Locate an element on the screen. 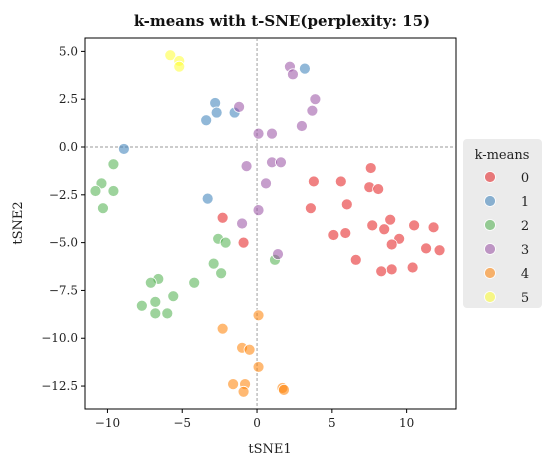  y-tick-label: 0.0 is located at coordinates (68, 147).